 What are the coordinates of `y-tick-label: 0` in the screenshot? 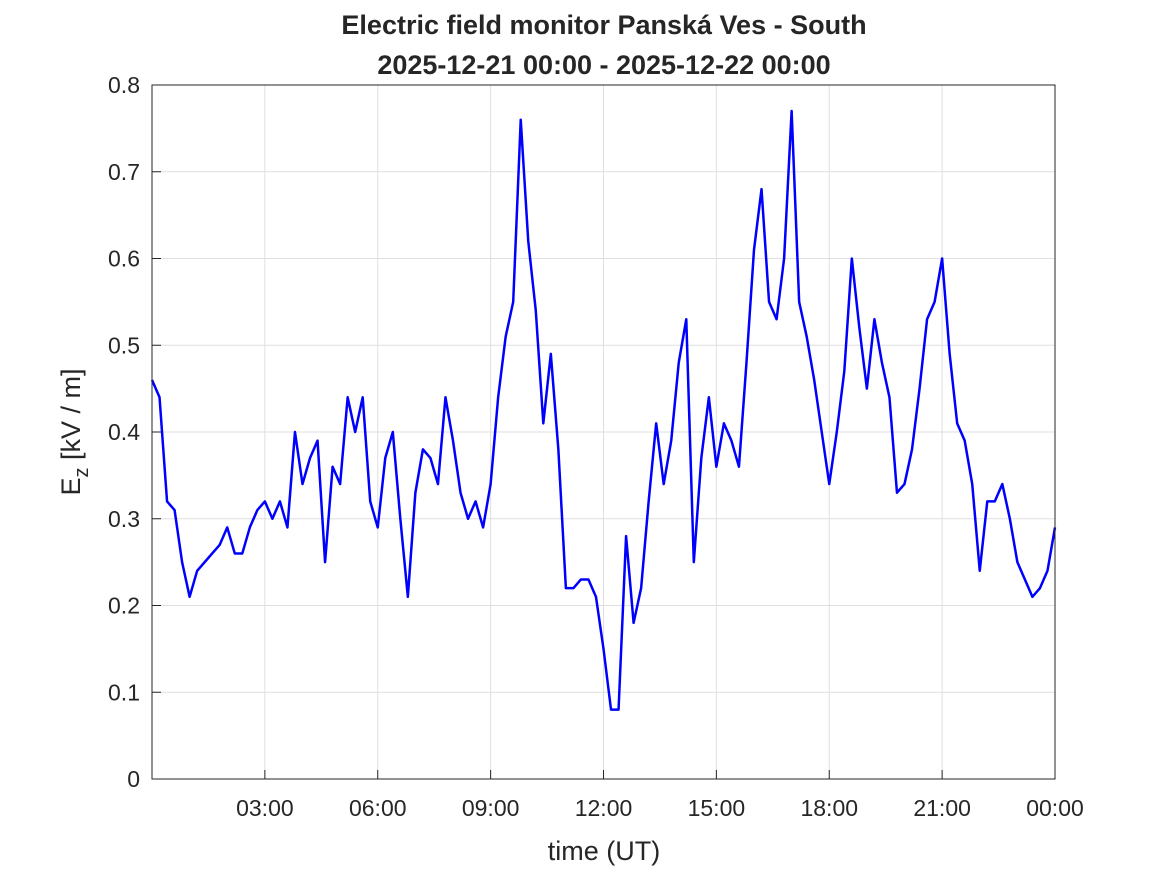 It's located at (133, 779).